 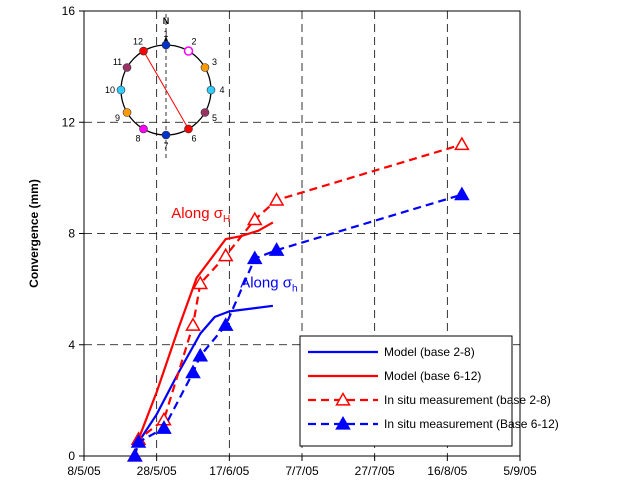 What do you see at coordinates (193, 42) in the screenshot?
I see `inset-point-label: 2` at bounding box center [193, 42].